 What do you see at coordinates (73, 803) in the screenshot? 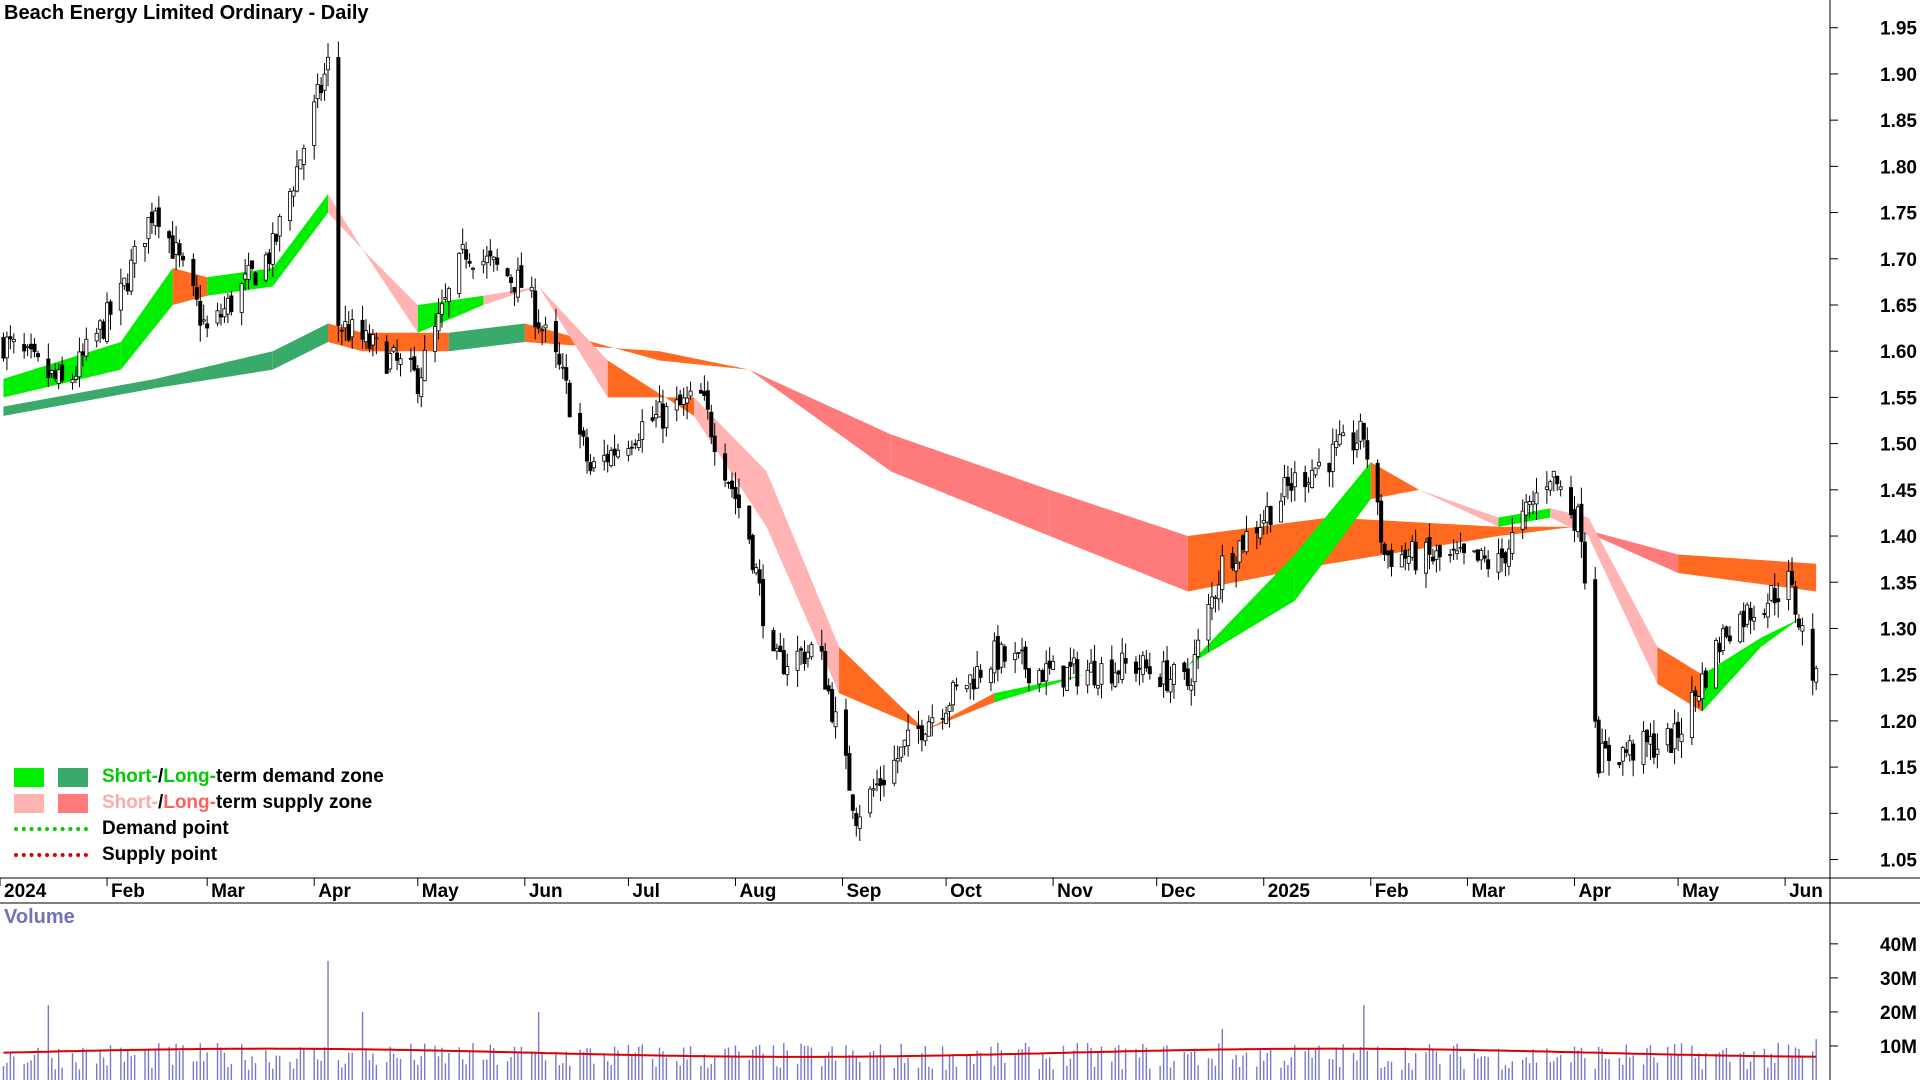
I see `long-supply-swatch` at bounding box center [73, 803].